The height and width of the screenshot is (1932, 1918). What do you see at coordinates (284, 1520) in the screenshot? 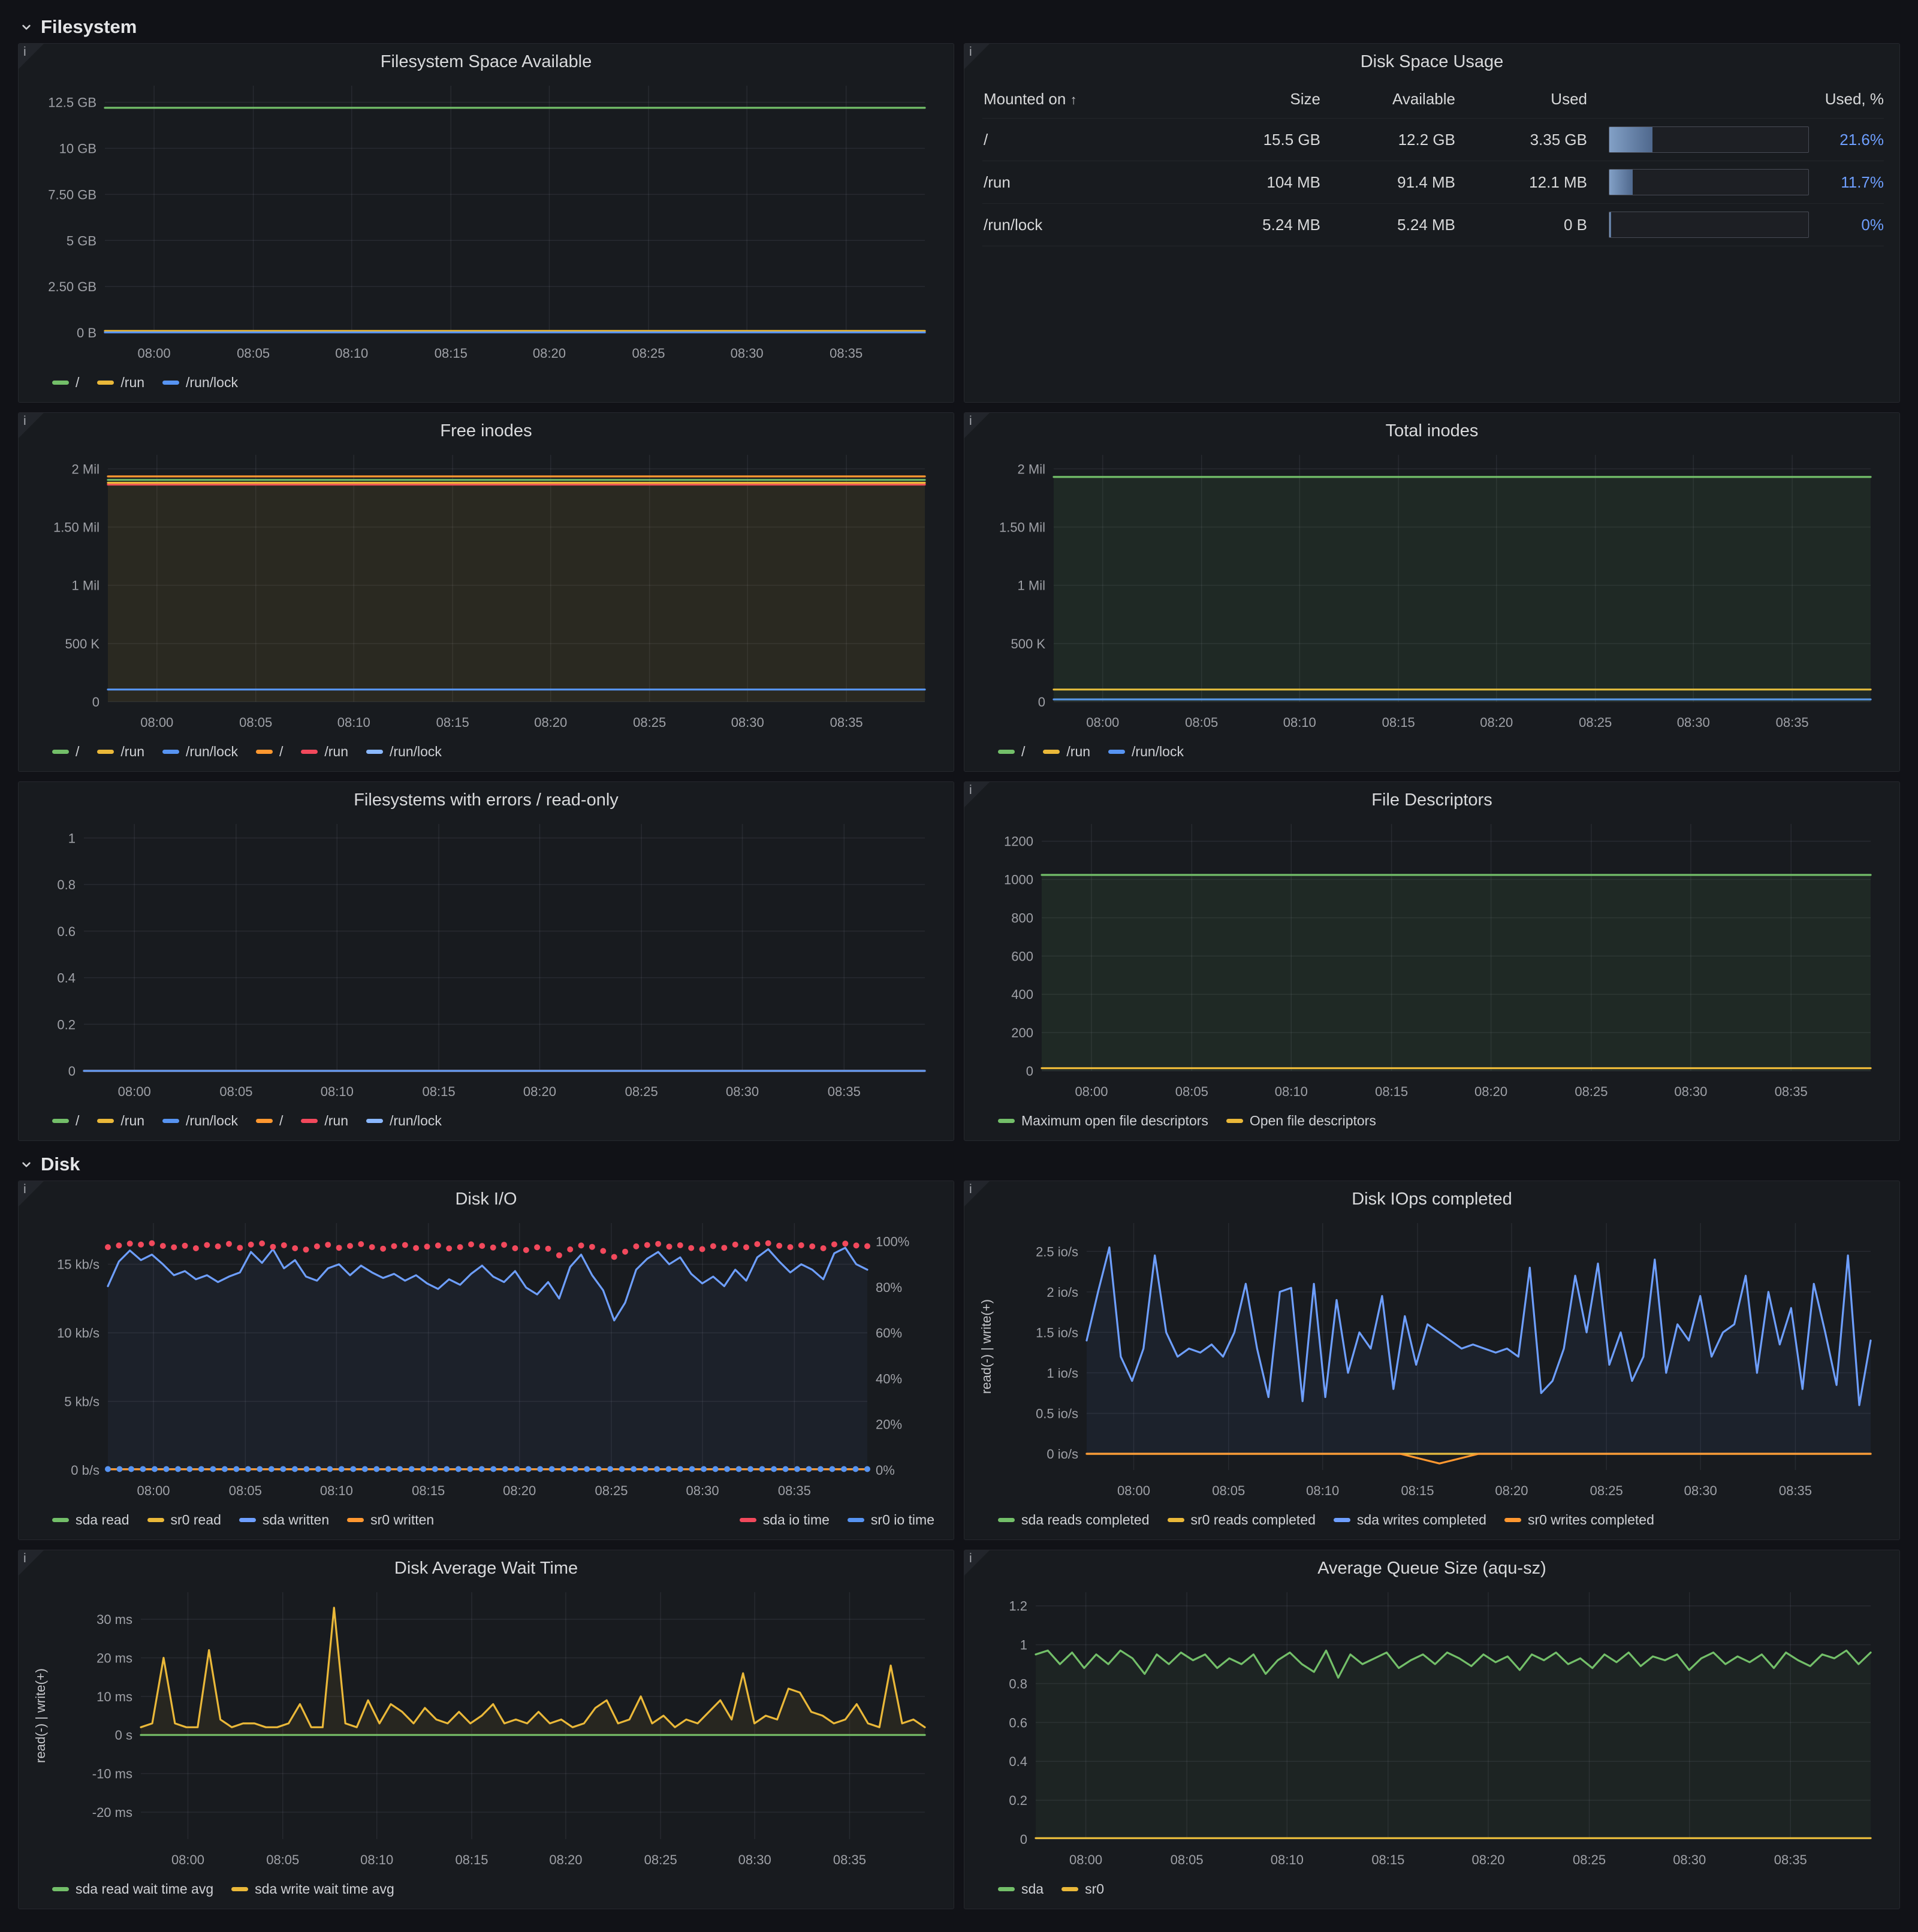
I see `legend-item: sda written` at bounding box center [284, 1520].